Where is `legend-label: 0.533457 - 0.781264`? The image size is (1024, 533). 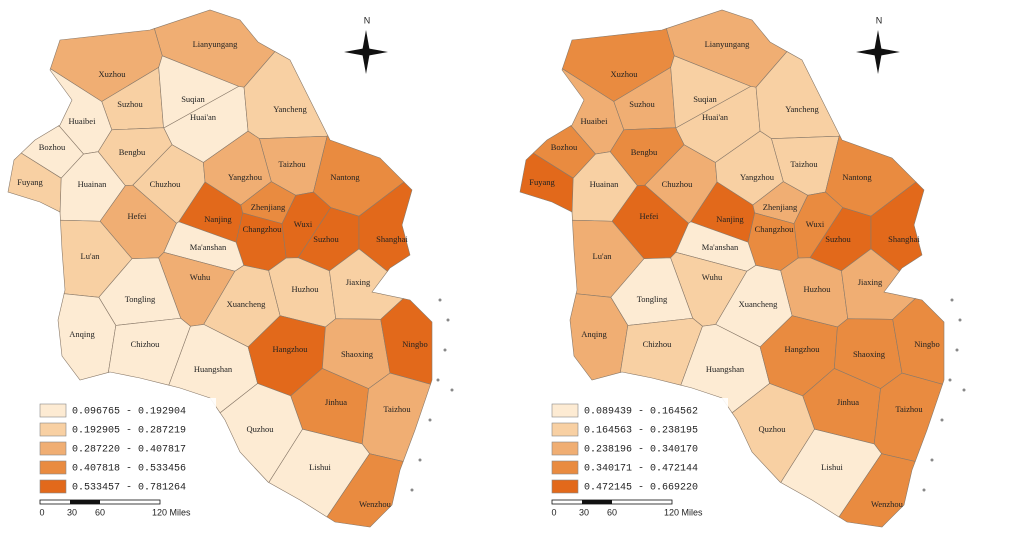 legend-label: 0.533457 - 0.781264 is located at coordinates (129, 488).